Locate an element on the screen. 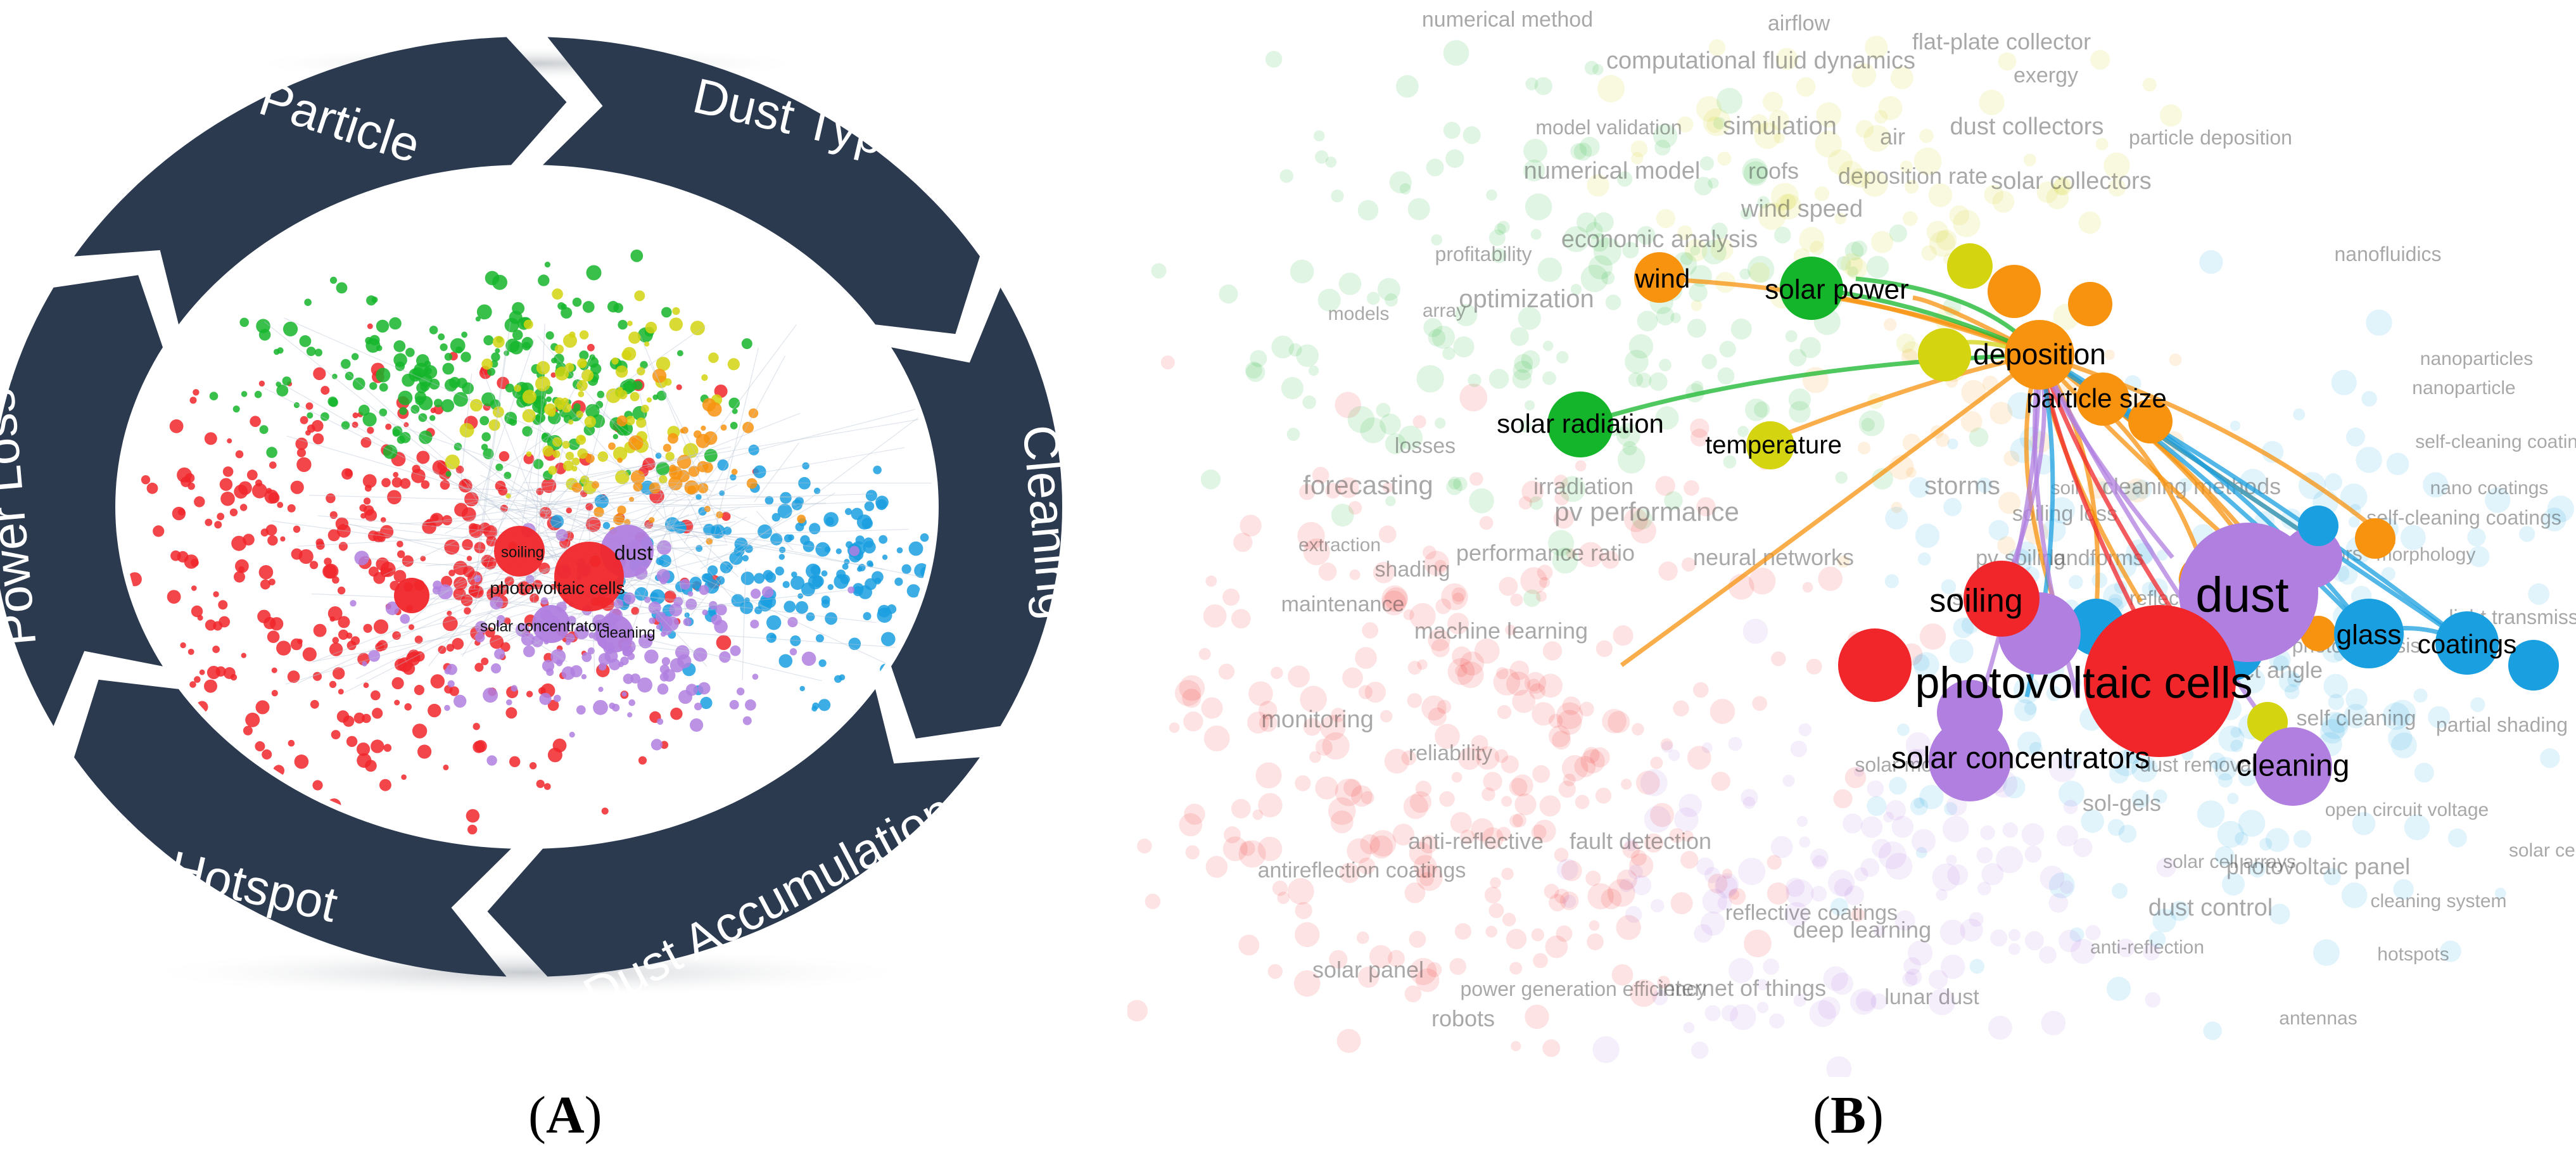 The height and width of the screenshot is (1153, 2576). node-label-solar-power: solar power is located at coordinates (1836, 289).